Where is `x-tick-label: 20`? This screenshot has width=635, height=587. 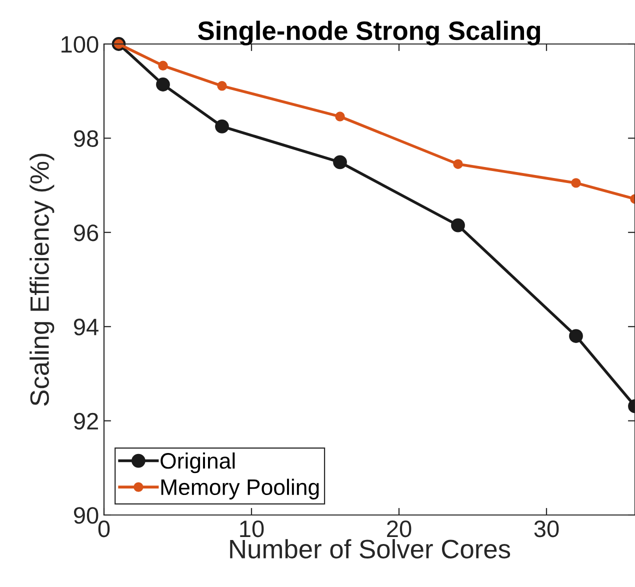 x-tick-label: 20 is located at coordinates (399, 529).